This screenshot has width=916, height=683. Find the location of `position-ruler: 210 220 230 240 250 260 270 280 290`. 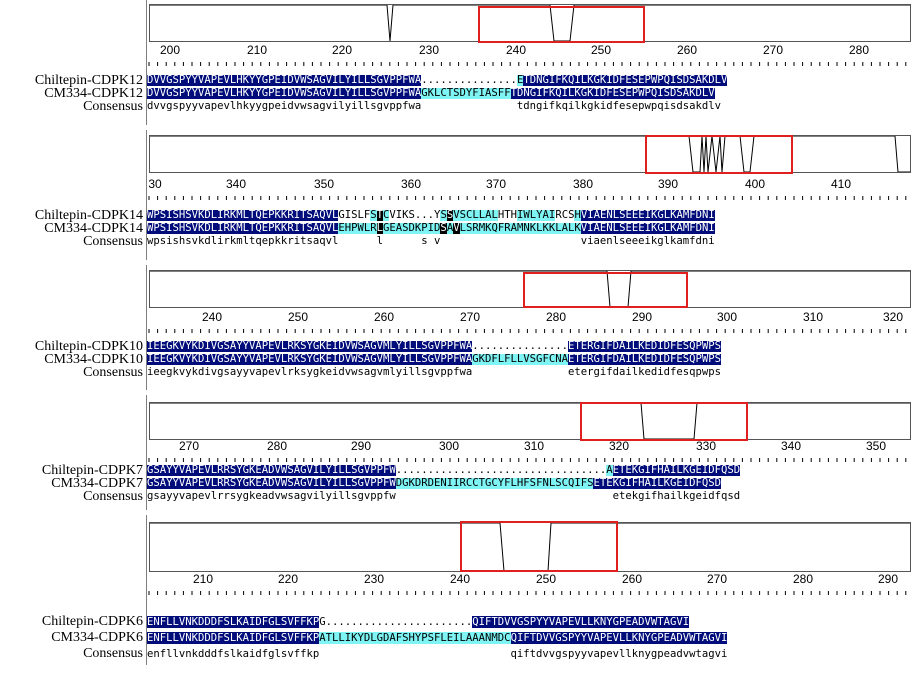

position-ruler: 210 220 230 240 250 260 270 280 290 is located at coordinates (529, 587).